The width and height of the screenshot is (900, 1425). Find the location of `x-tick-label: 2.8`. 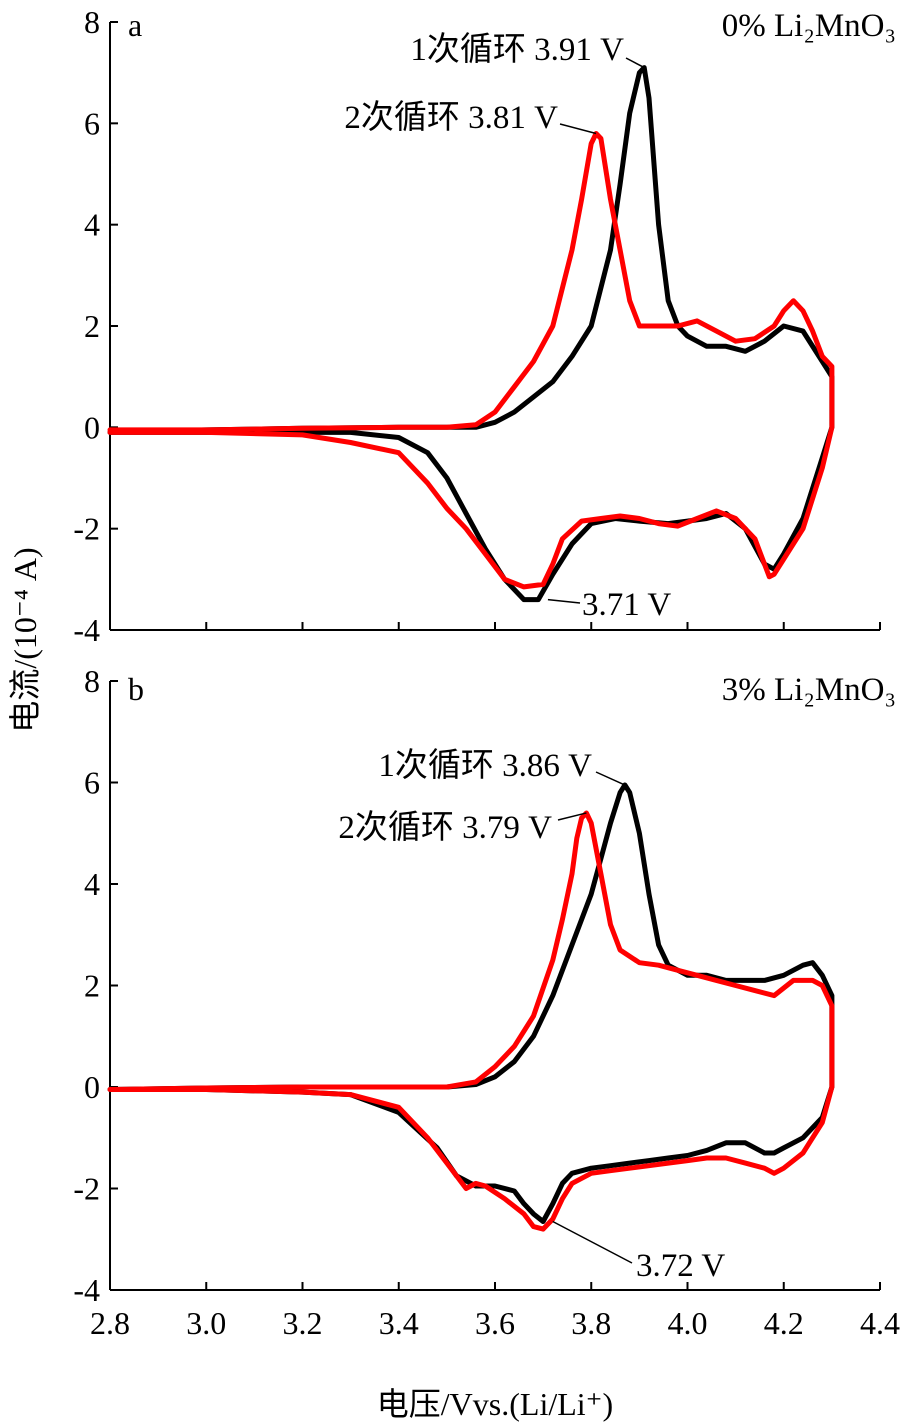

x-tick-label: 2.8 is located at coordinates (110, 1323).